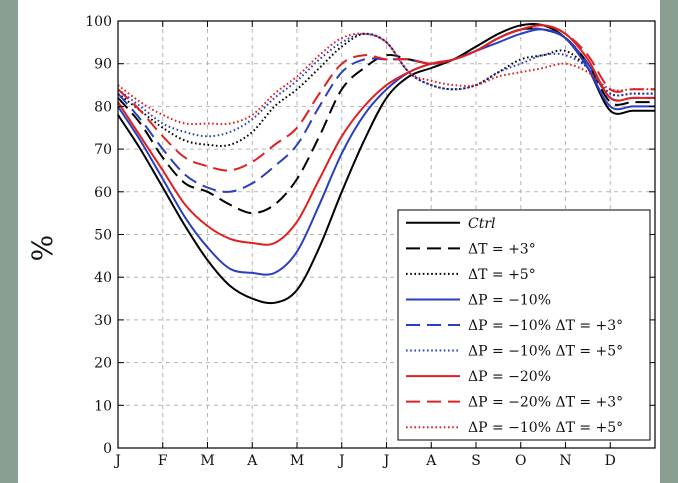 This screenshot has height=483, width=678. I want to click on x-tick-label: N, so click(565, 461).